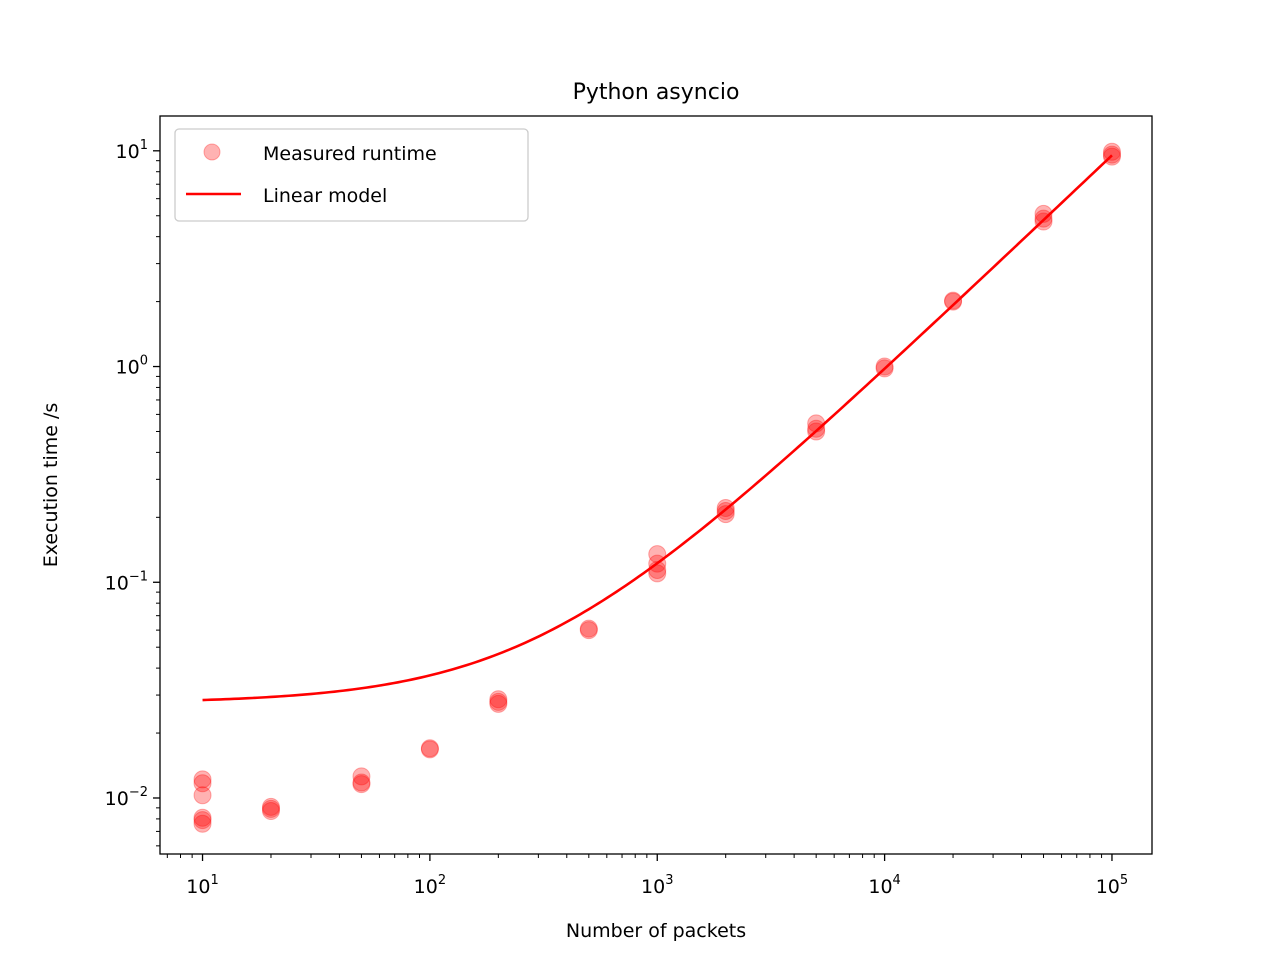  Describe the element at coordinates (656, 92) in the screenshot. I see `chart-title: Python asyncio` at that location.